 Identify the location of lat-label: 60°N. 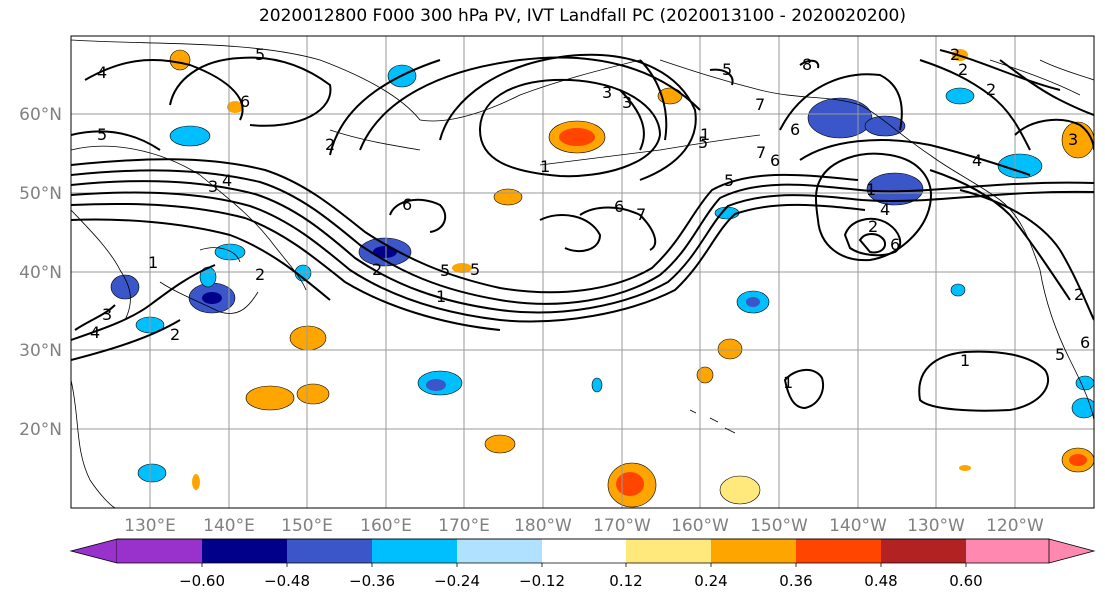
(40, 115).